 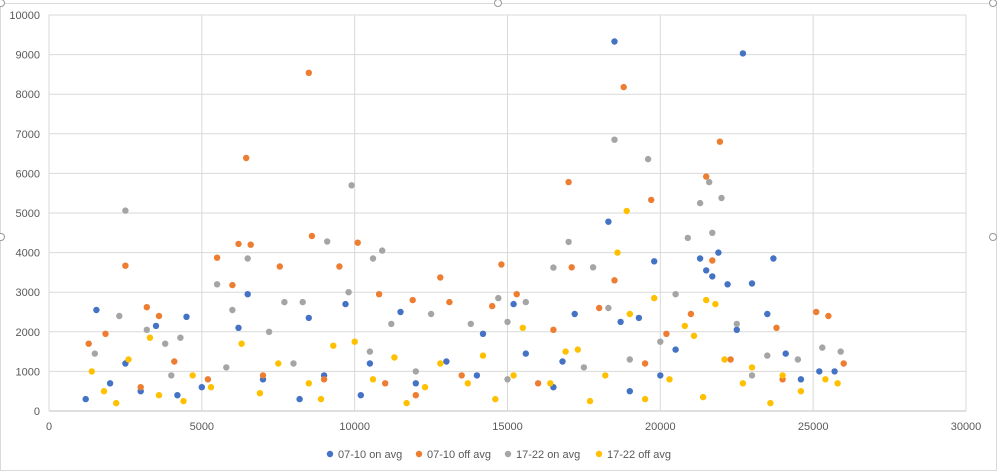 I want to click on y-tick-label: 7000, so click(x=28, y=135).